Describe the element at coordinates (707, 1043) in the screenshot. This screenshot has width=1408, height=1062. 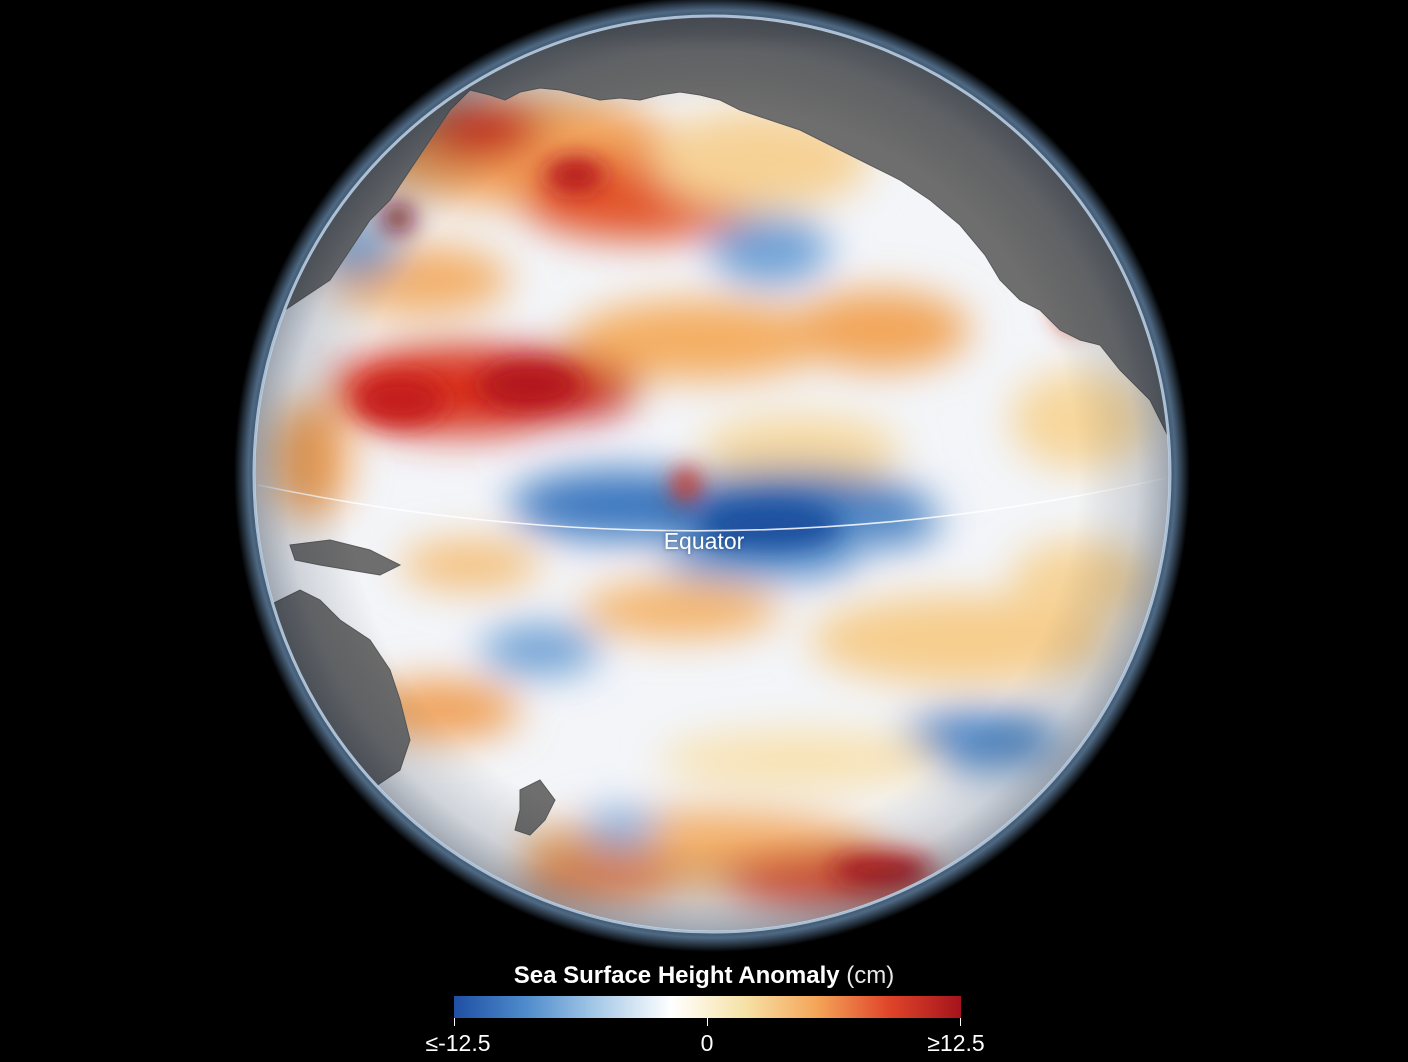
I see `colorbar-mid-label: 0` at that location.